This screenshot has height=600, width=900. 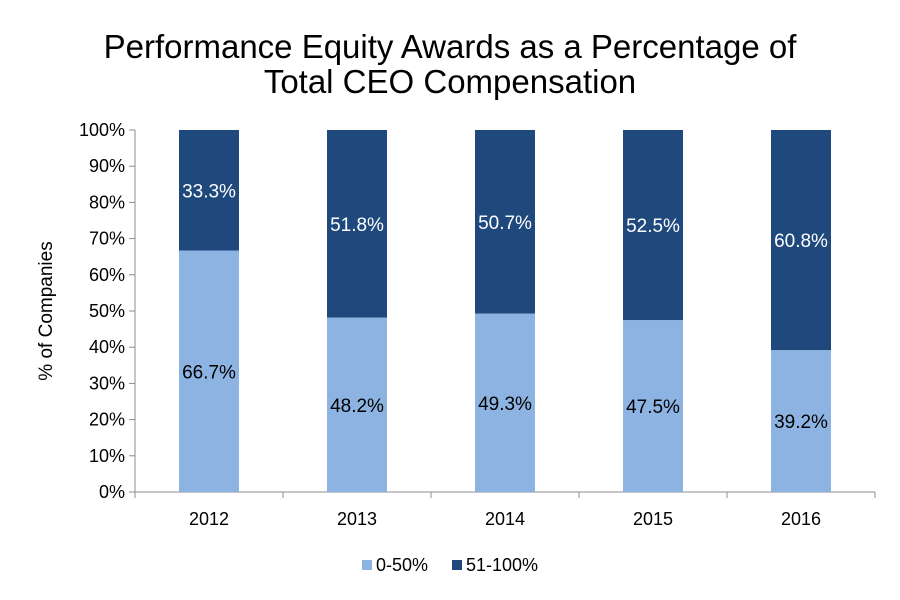 I want to click on x-tick-label: 2016, so click(x=801, y=519).